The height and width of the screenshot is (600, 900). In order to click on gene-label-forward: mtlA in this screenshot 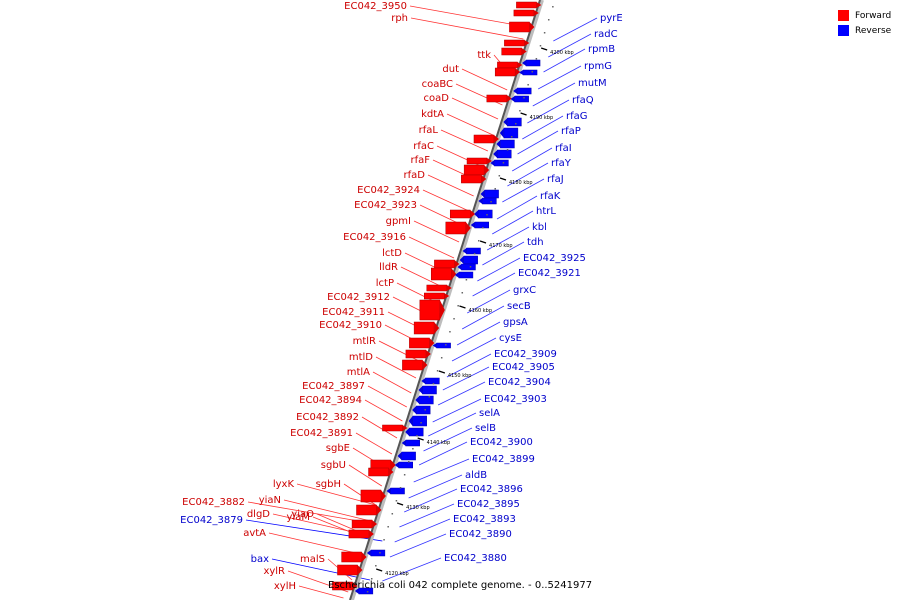, I will do `click(358, 372)`.